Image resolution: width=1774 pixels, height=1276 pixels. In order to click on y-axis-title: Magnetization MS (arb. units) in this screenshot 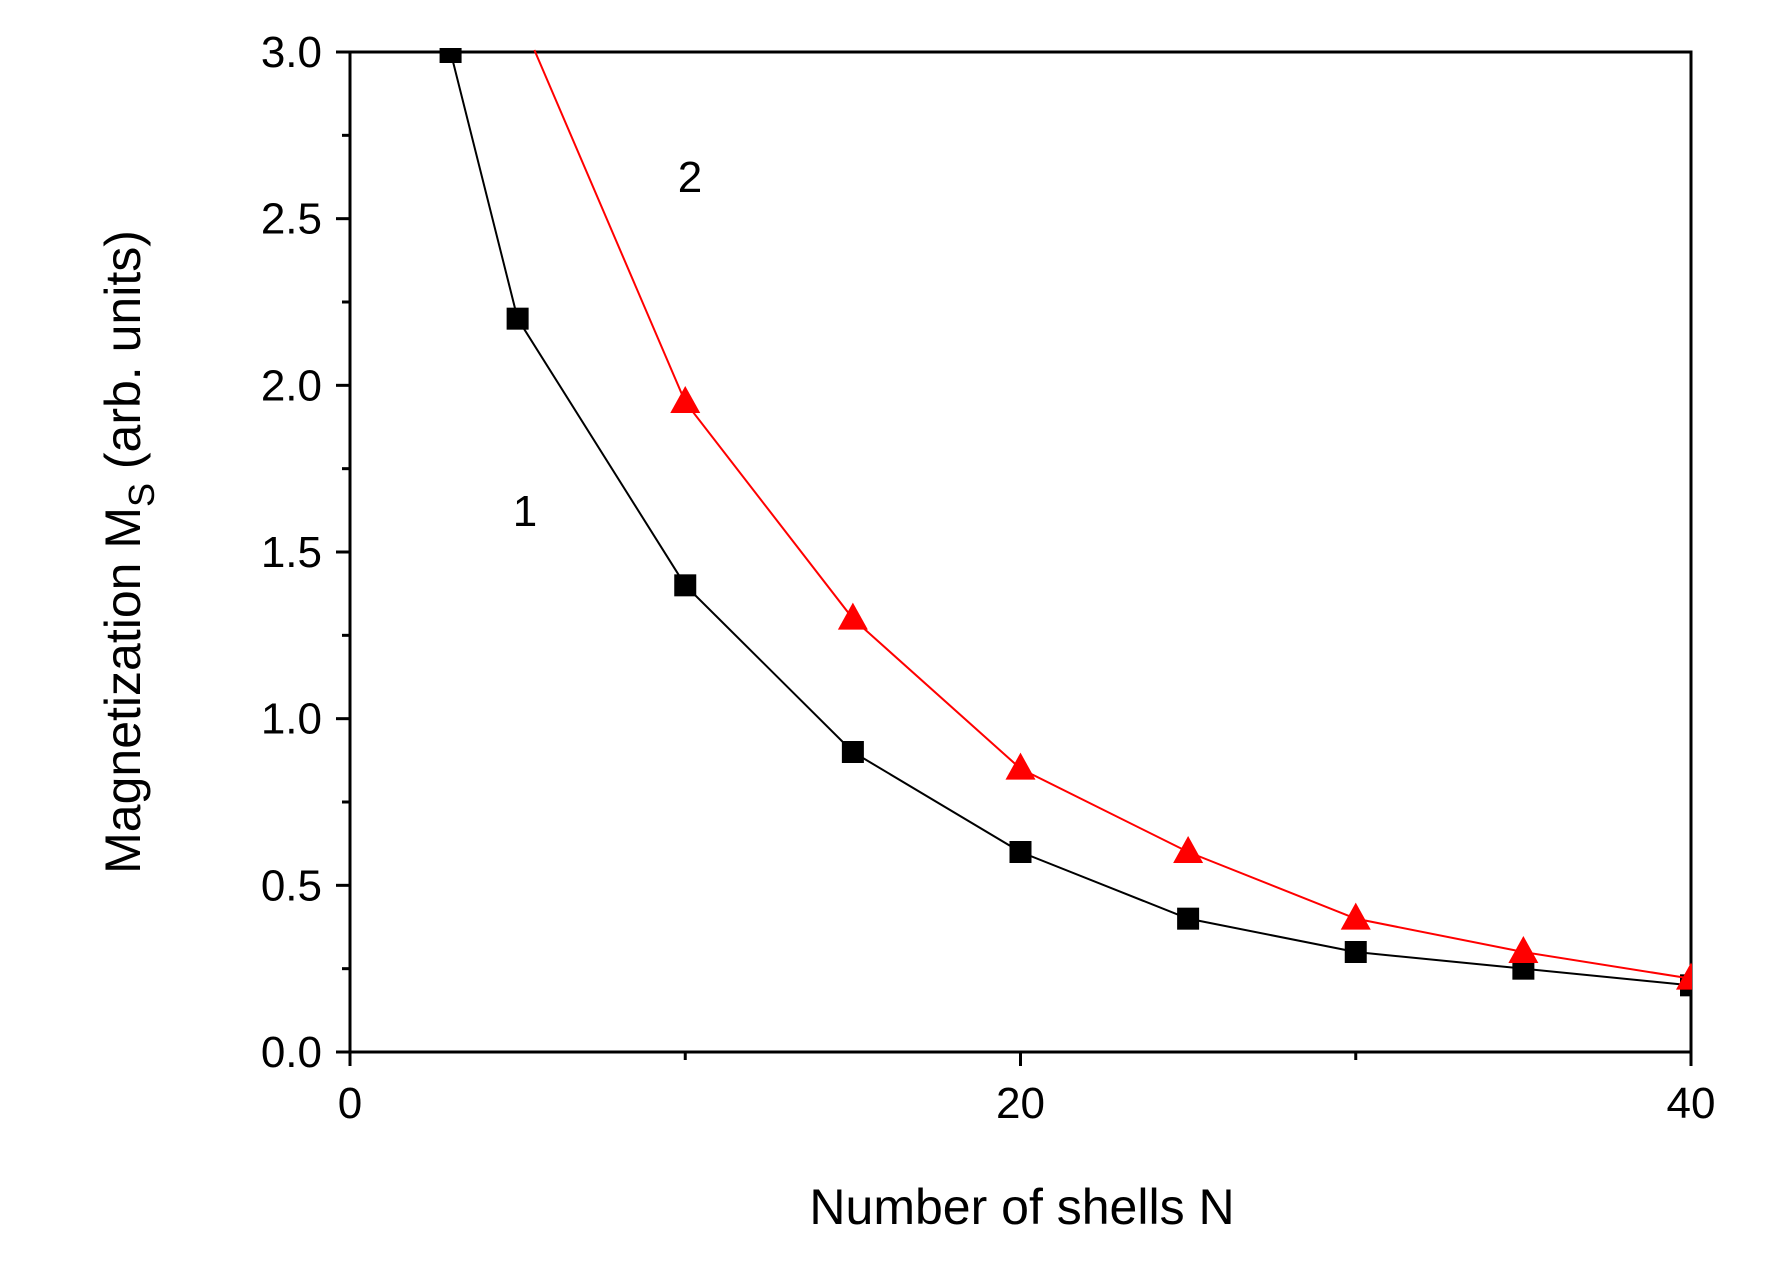, I will do `click(128, 552)`.